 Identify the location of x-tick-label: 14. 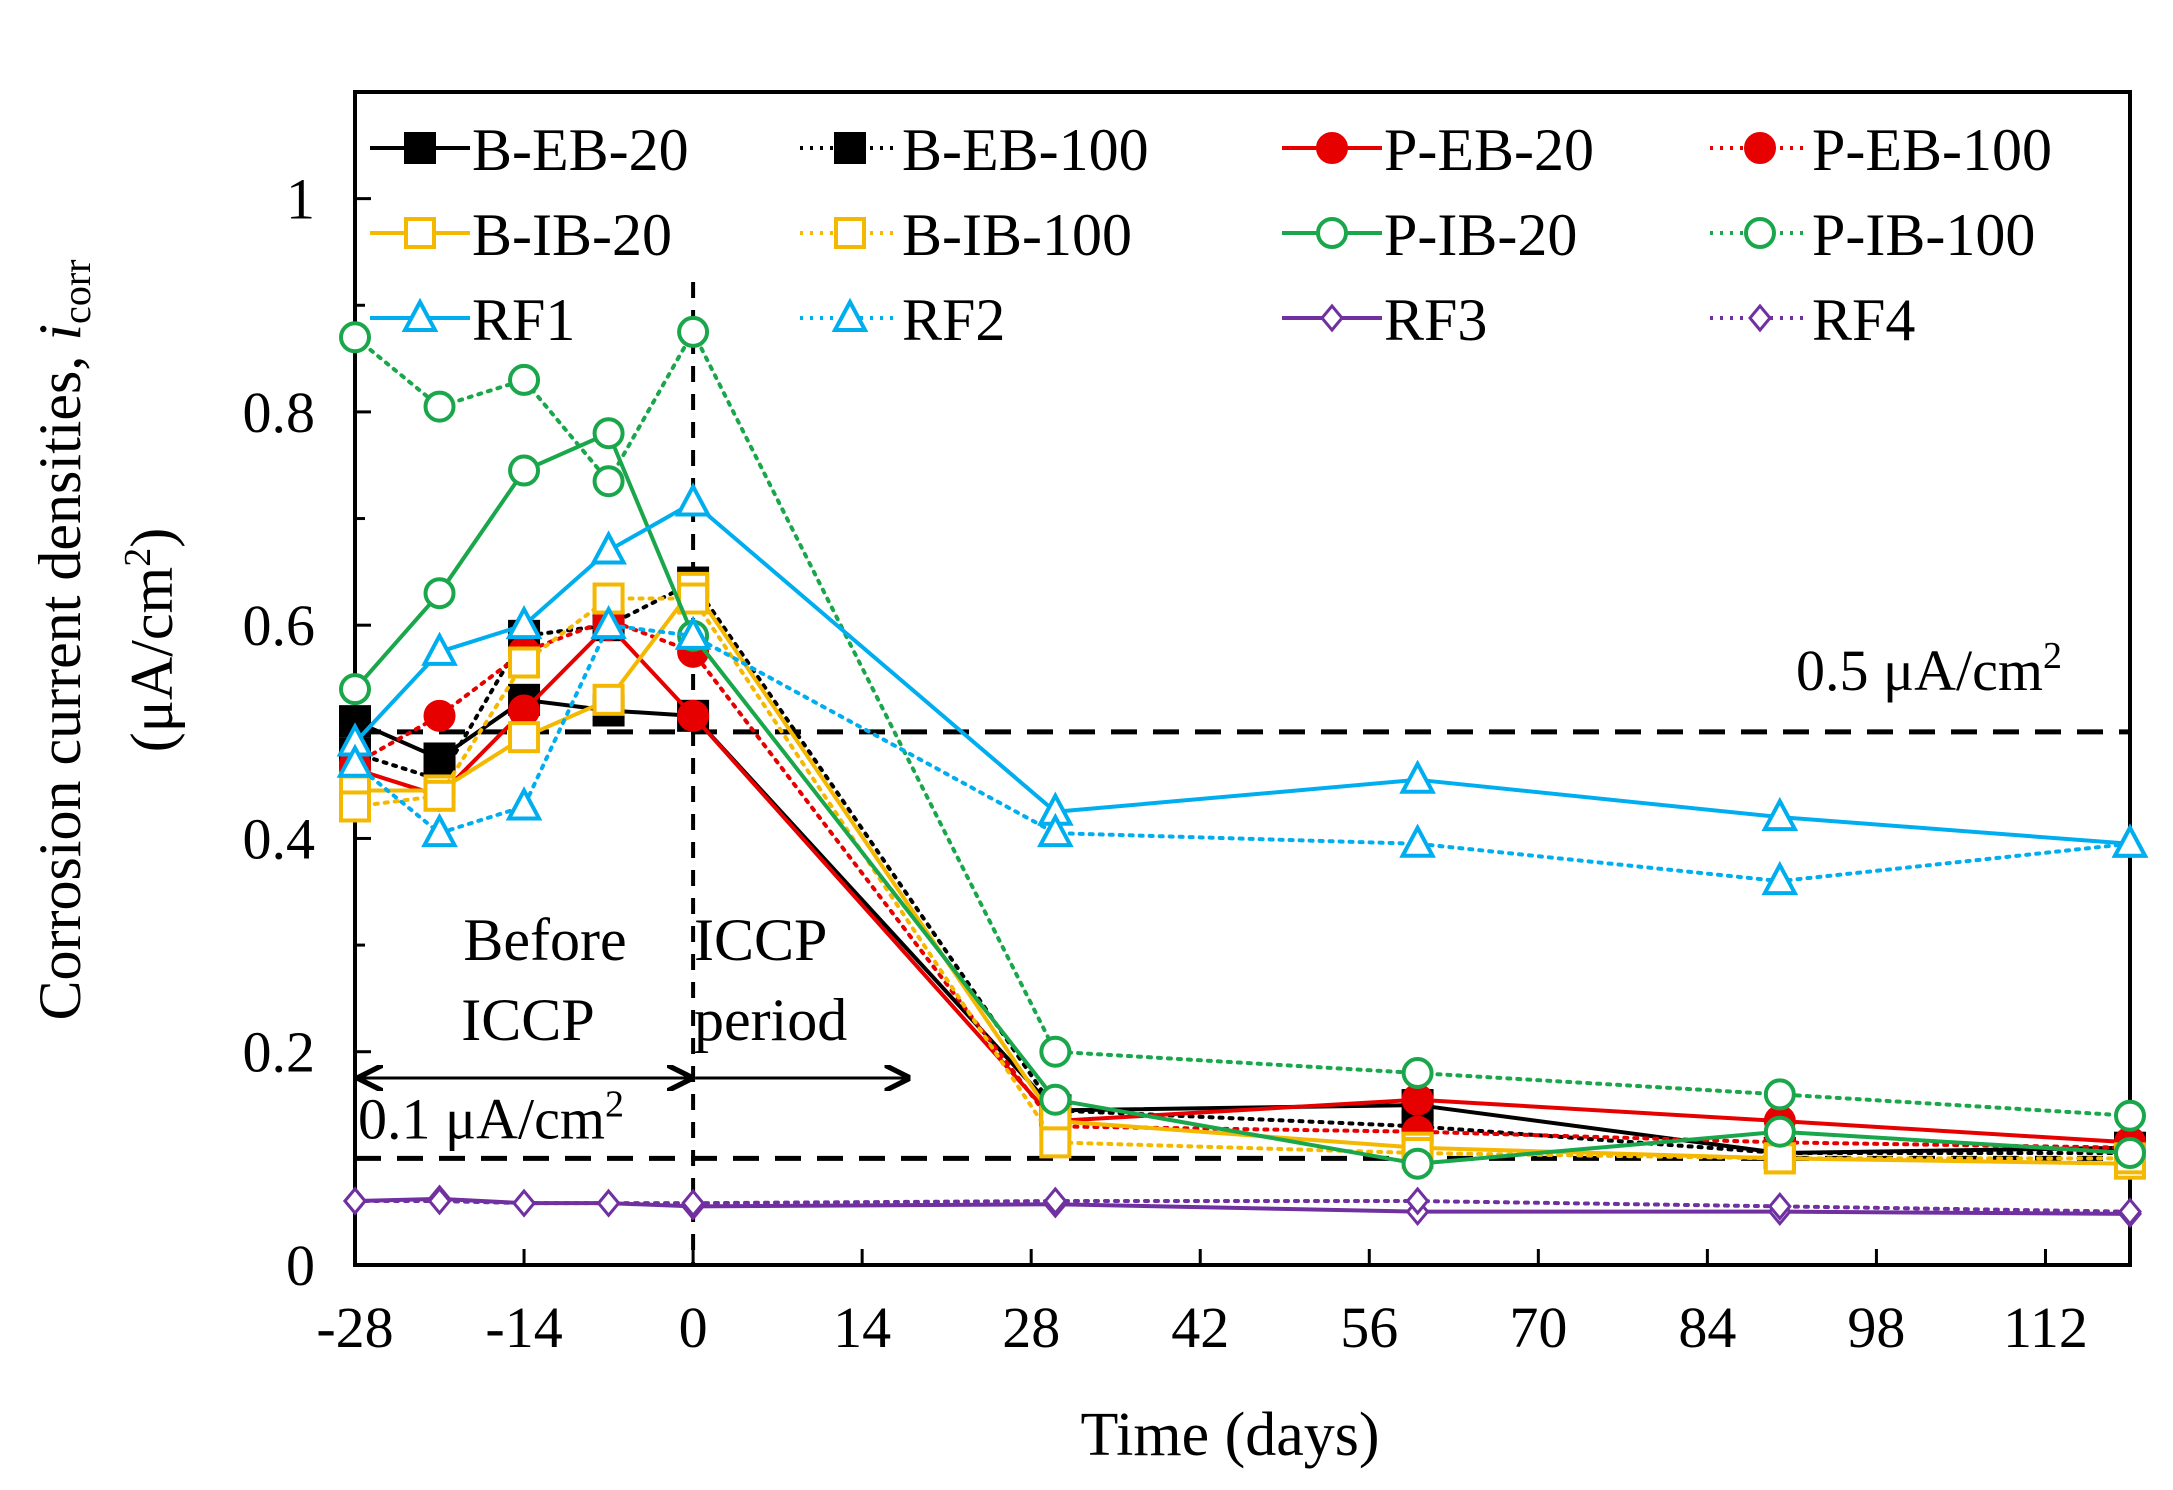
(862, 1327).